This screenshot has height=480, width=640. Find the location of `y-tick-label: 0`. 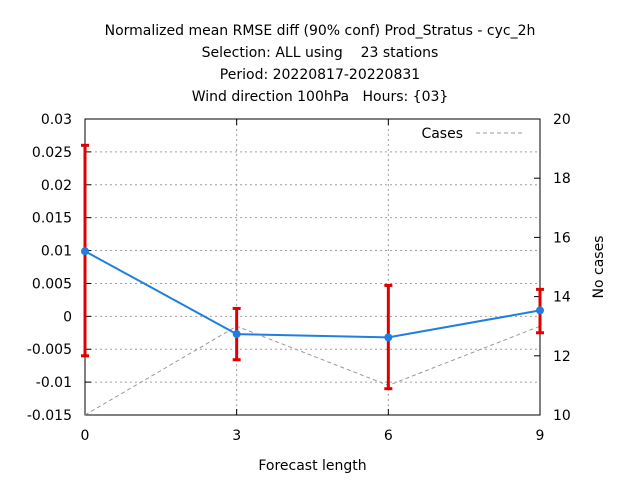

y-tick-label: 0 is located at coordinates (67, 317).